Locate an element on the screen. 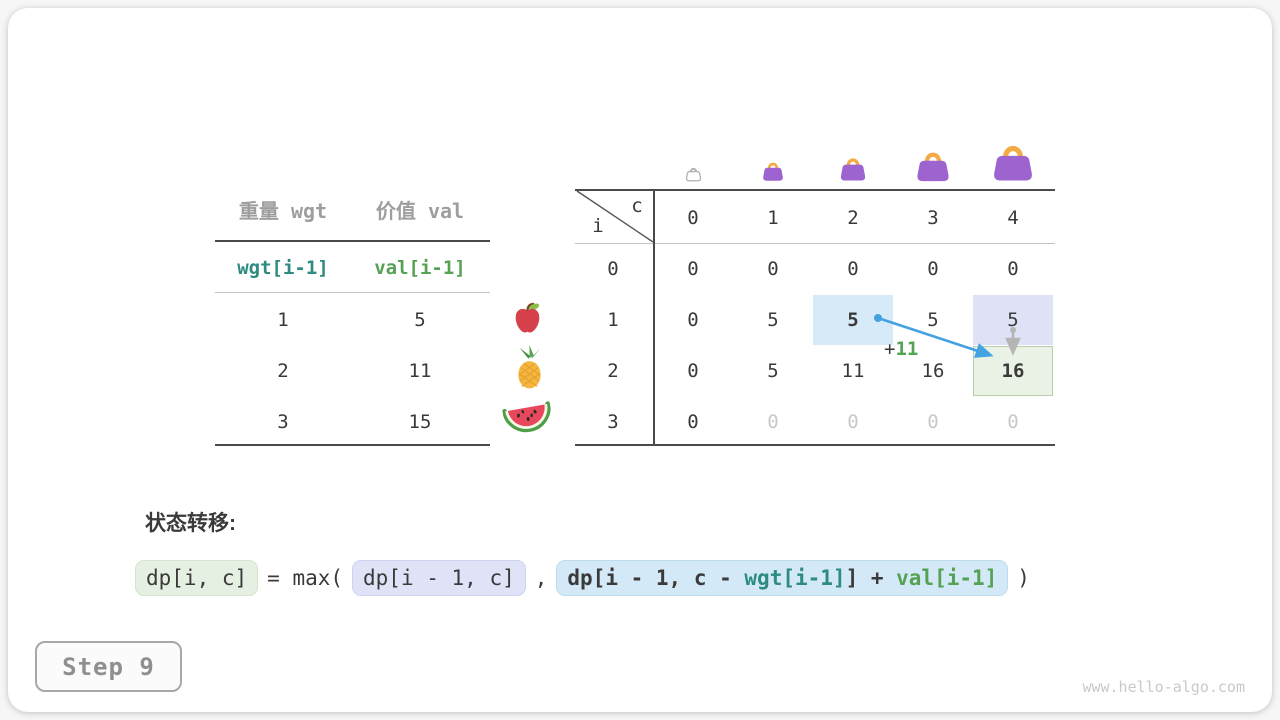 The width and height of the screenshot is (1280, 720). annotation-value: 11 is located at coordinates (907, 349).